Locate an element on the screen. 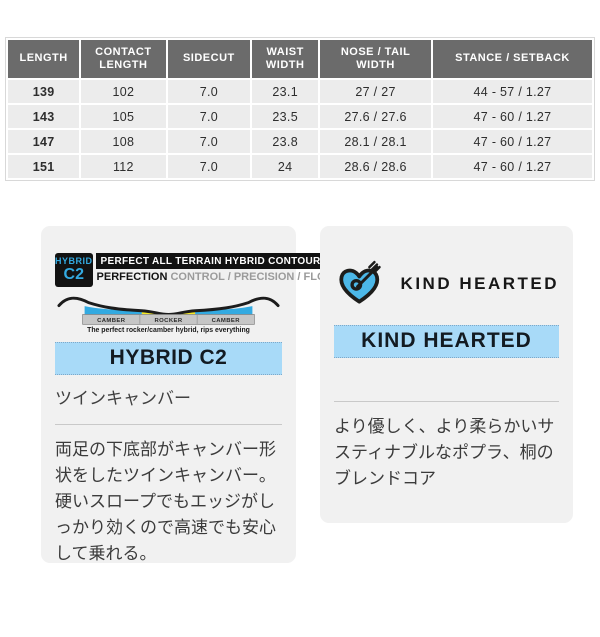 This screenshot has width=600, height=637. contour-tagline: PERFECTION CONTROL / PRECISION / FLOAT is located at coordinates (218, 277).